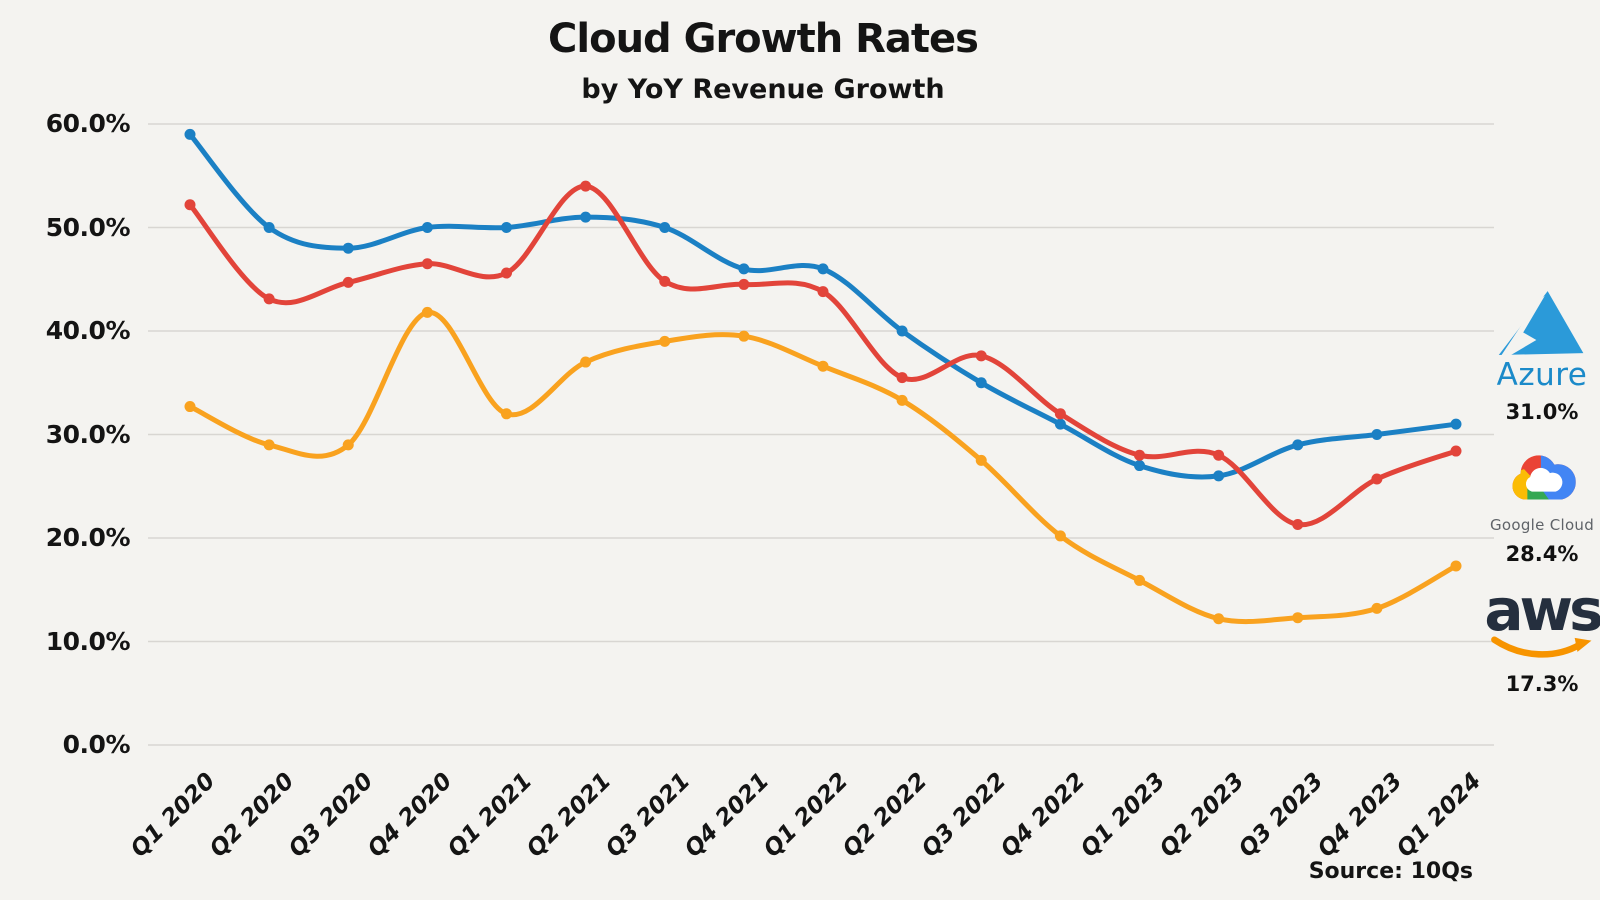  I want to click on azure-wordmark: Azure, so click(1542, 375).